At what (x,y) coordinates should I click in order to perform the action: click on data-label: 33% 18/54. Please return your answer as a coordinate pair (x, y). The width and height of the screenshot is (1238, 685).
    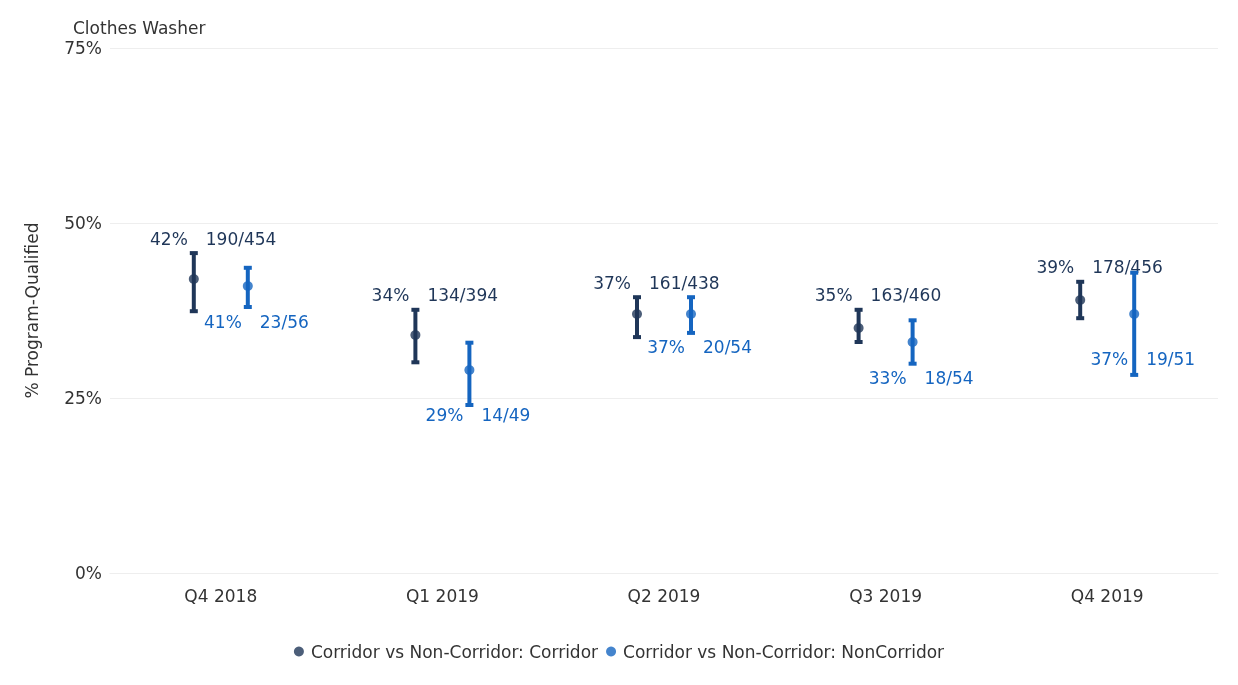
    Looking at the image, I should click on (921, 378).